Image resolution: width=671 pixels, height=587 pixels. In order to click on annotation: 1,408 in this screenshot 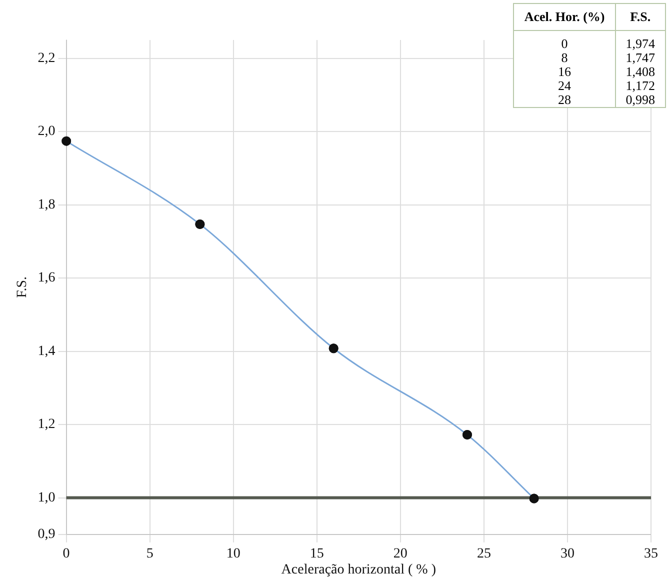, I will do `click(640, 71)`.